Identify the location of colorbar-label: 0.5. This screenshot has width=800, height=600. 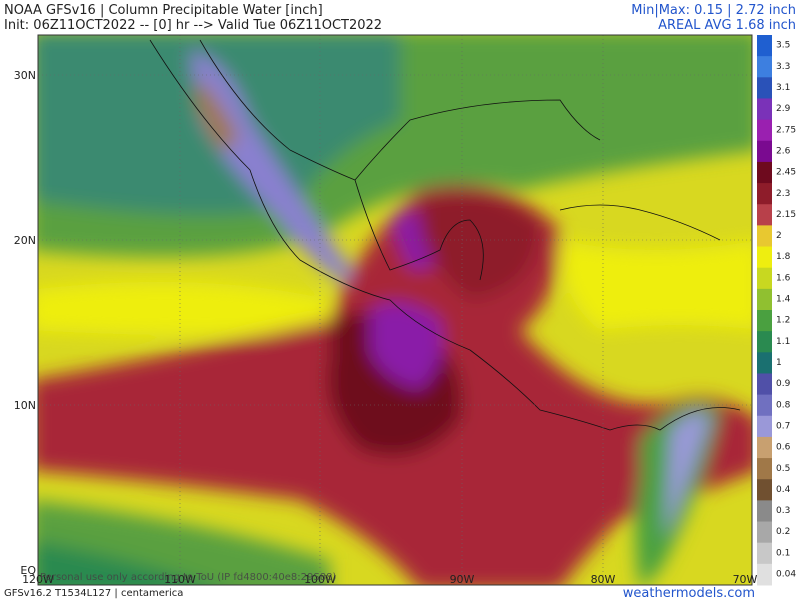
(783, 469).